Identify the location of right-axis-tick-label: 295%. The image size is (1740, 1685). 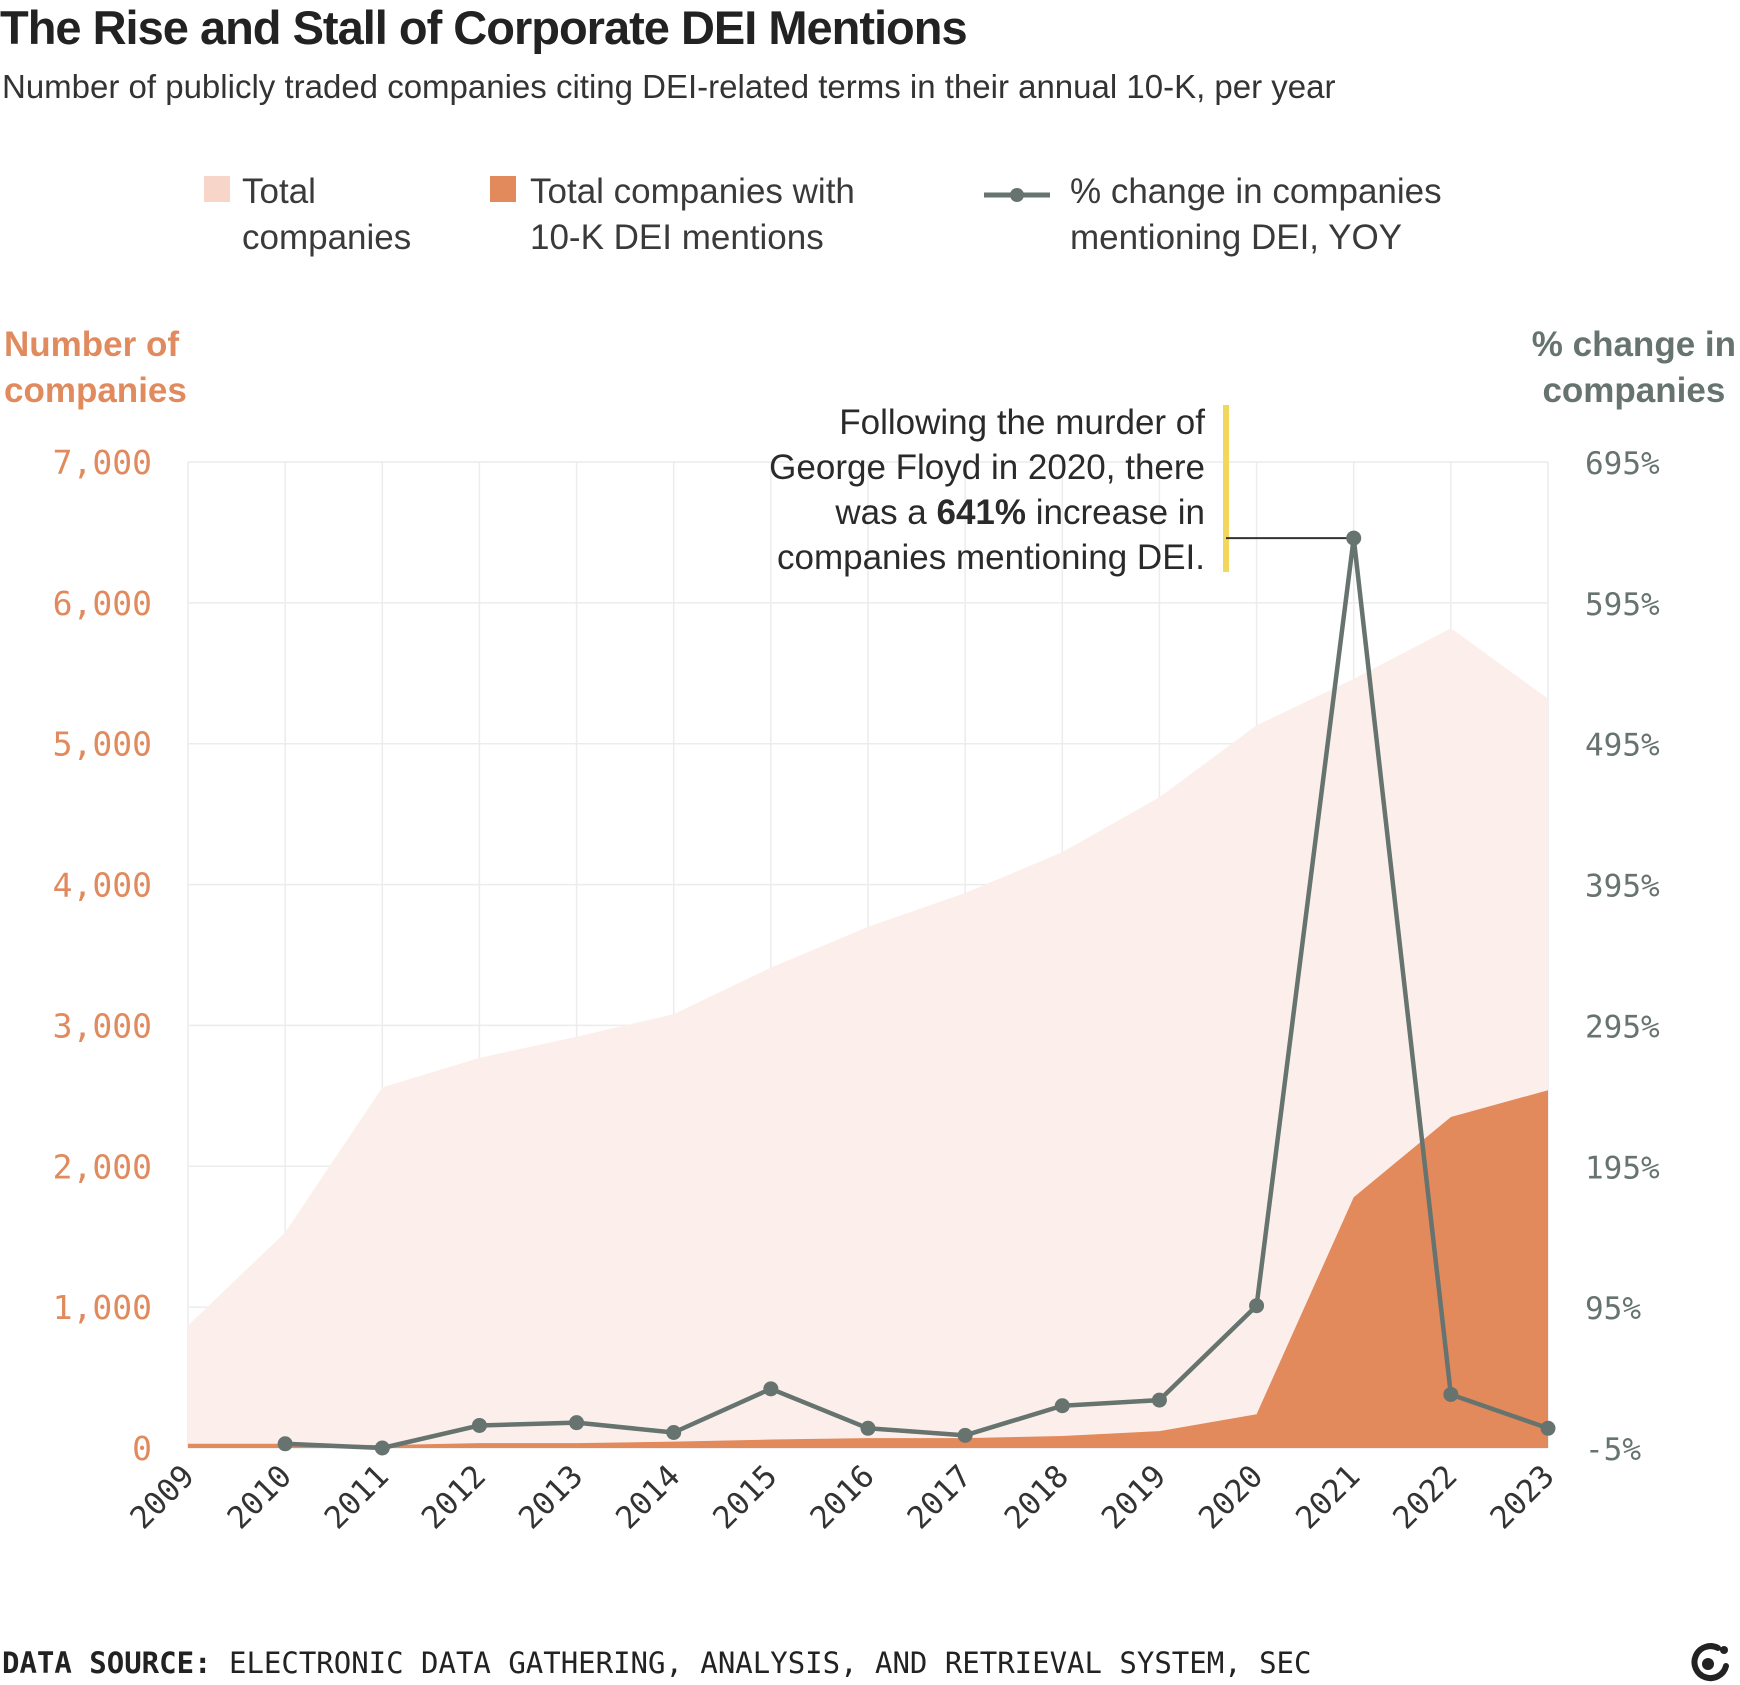
(1622, 1027).